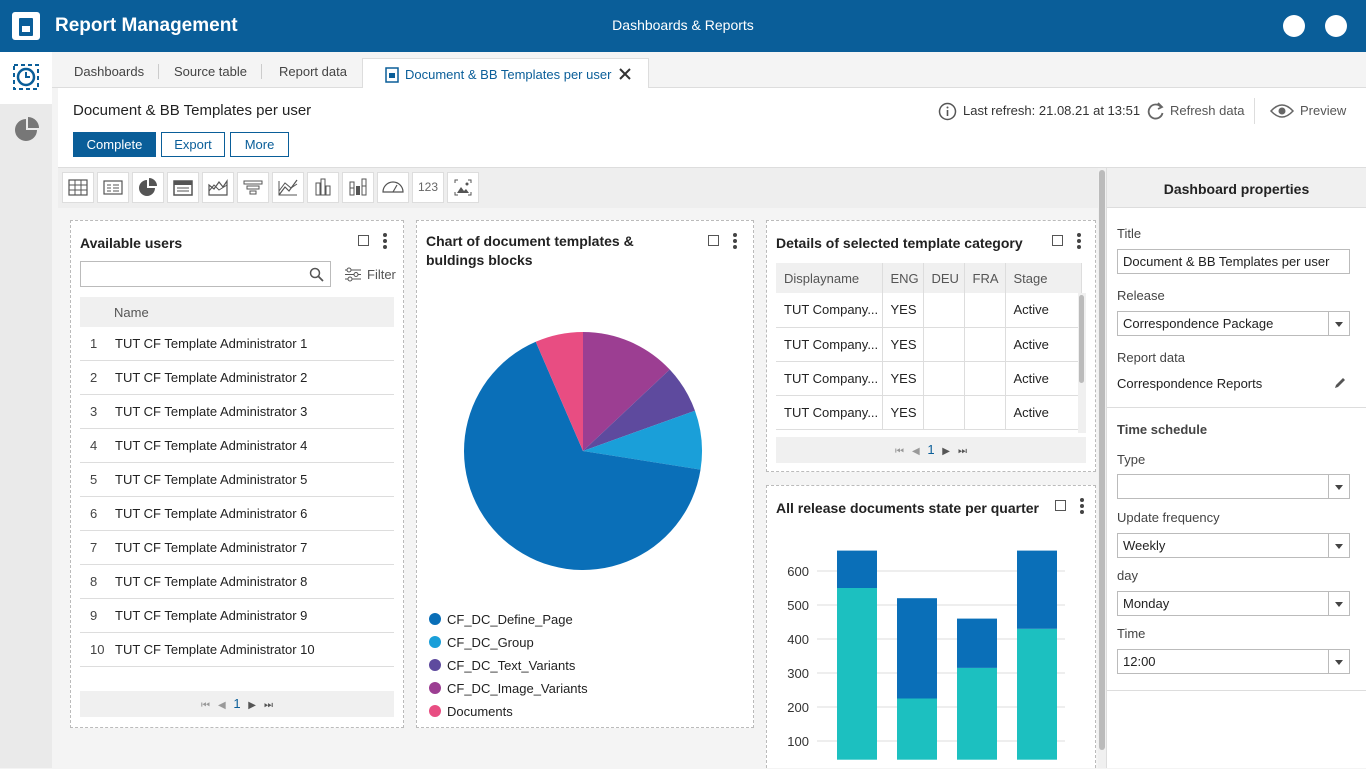 Image resolution: width=1366 pixels, height=769 pixels. I want to click on canvas-scrollbar, so click(1102, 460).